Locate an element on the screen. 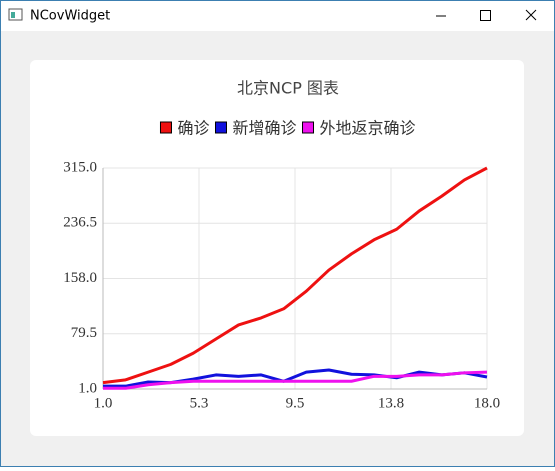  chart-title: 北京NCP 图表 is located at coordinates (288, 88).